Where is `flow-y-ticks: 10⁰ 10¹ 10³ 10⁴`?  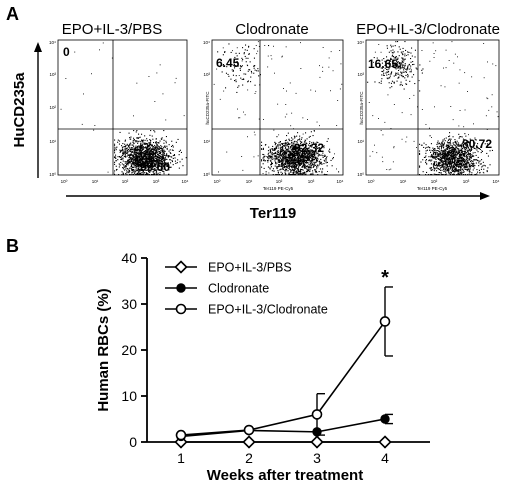
flow-y-ticks: 10⁰ 10¹ 10³ 10⁴ is located at coordinates (360, 108).